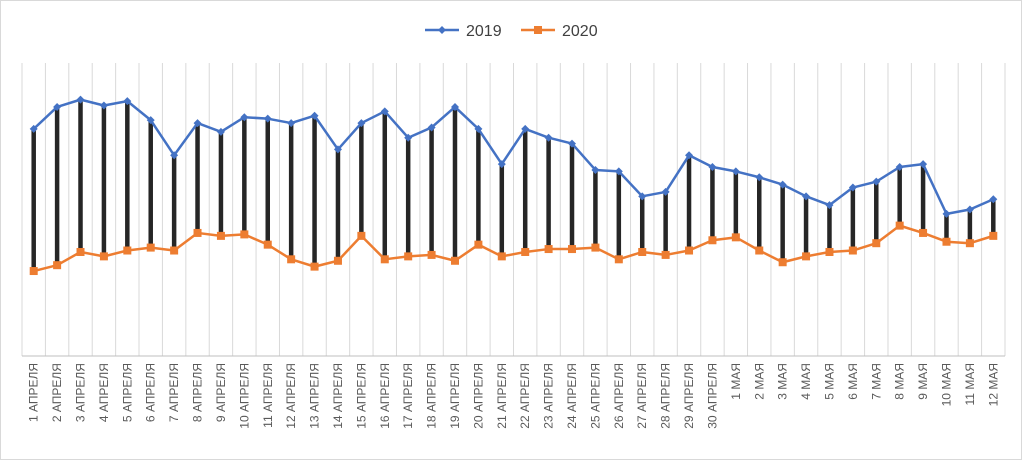 The image size is (1024, 462). What do you see at coordinates (736, 381) in the screenshot?
I see `x-tick-label: 1 МАЯ` at bounding box center [736, 381].